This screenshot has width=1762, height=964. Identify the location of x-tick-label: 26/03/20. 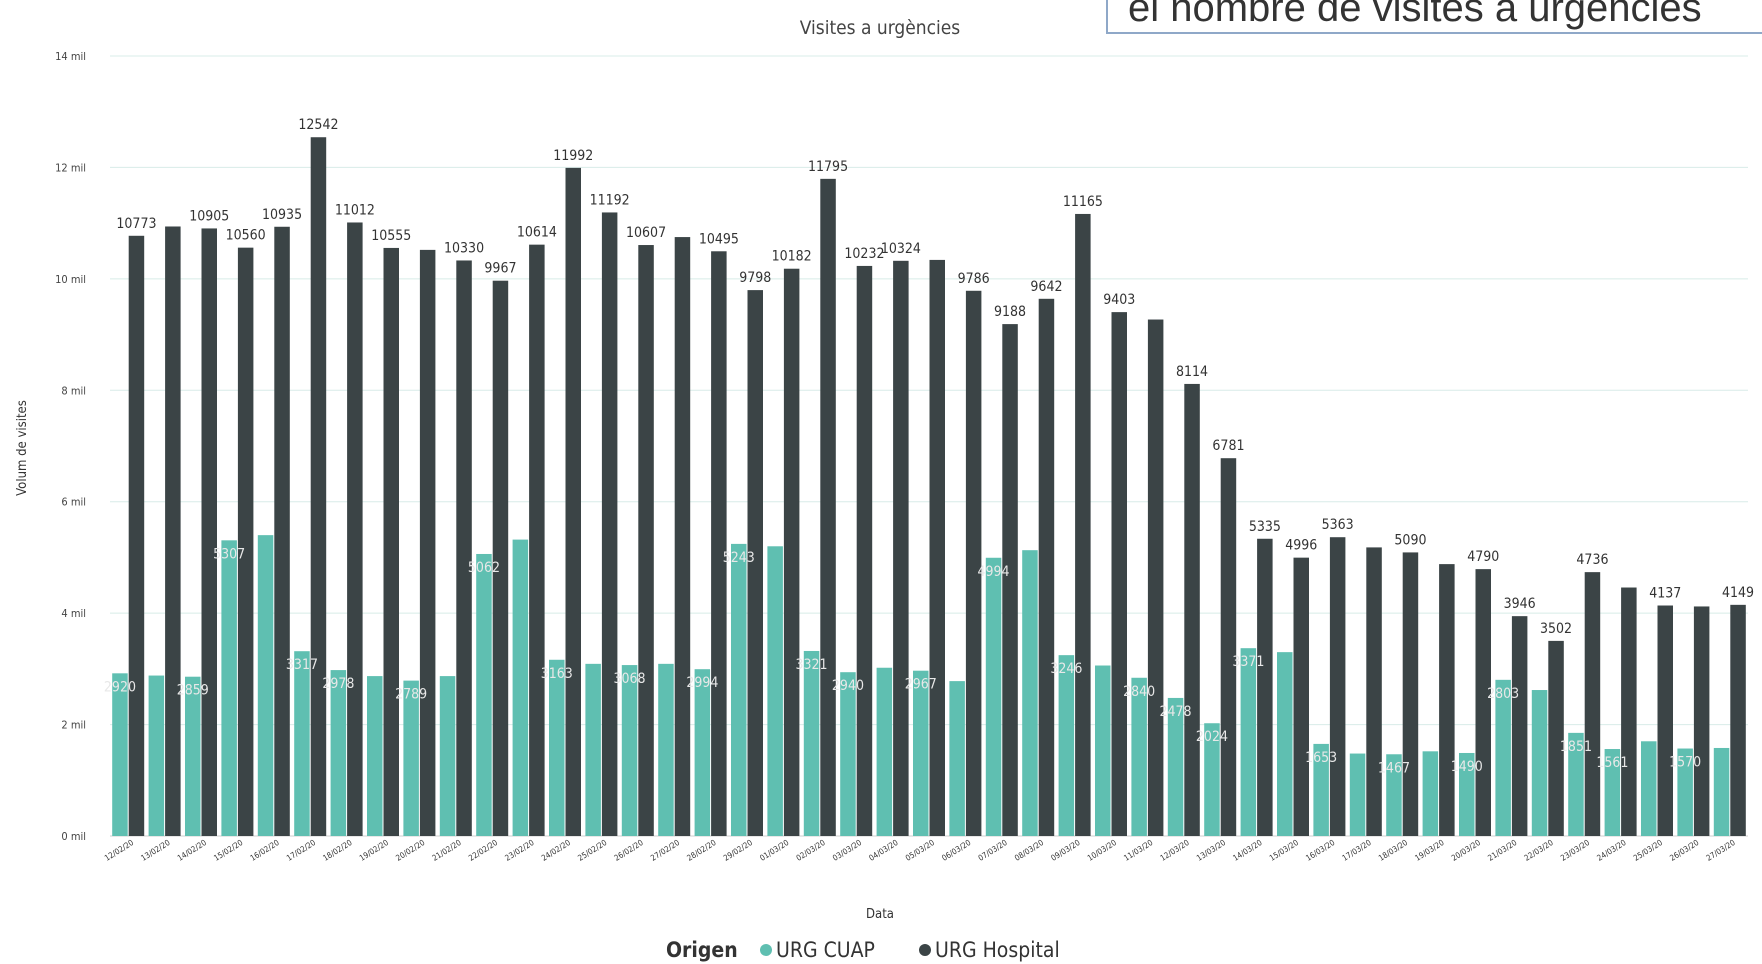
(1684, 850).